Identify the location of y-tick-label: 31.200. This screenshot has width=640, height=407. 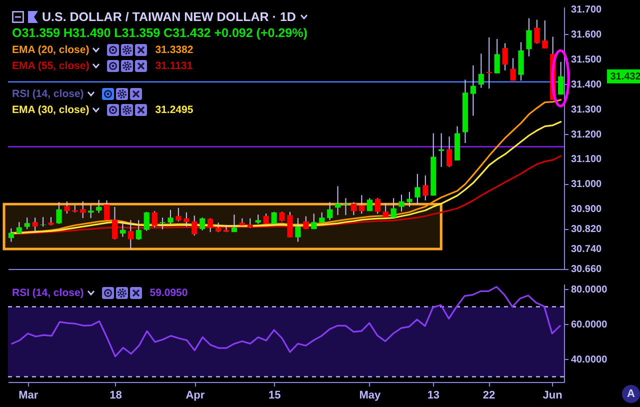
(586, 134).